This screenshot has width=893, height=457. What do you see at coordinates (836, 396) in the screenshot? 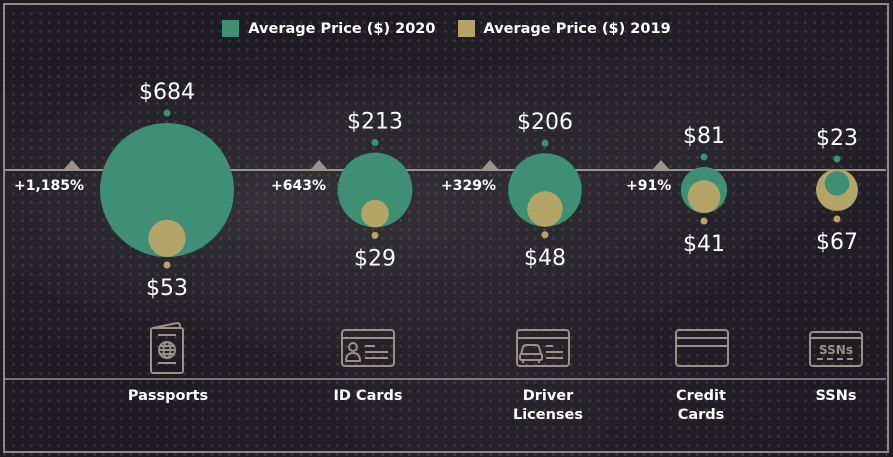
I see `category-label-ssns: SSNs` at bounding box center [836, 396].